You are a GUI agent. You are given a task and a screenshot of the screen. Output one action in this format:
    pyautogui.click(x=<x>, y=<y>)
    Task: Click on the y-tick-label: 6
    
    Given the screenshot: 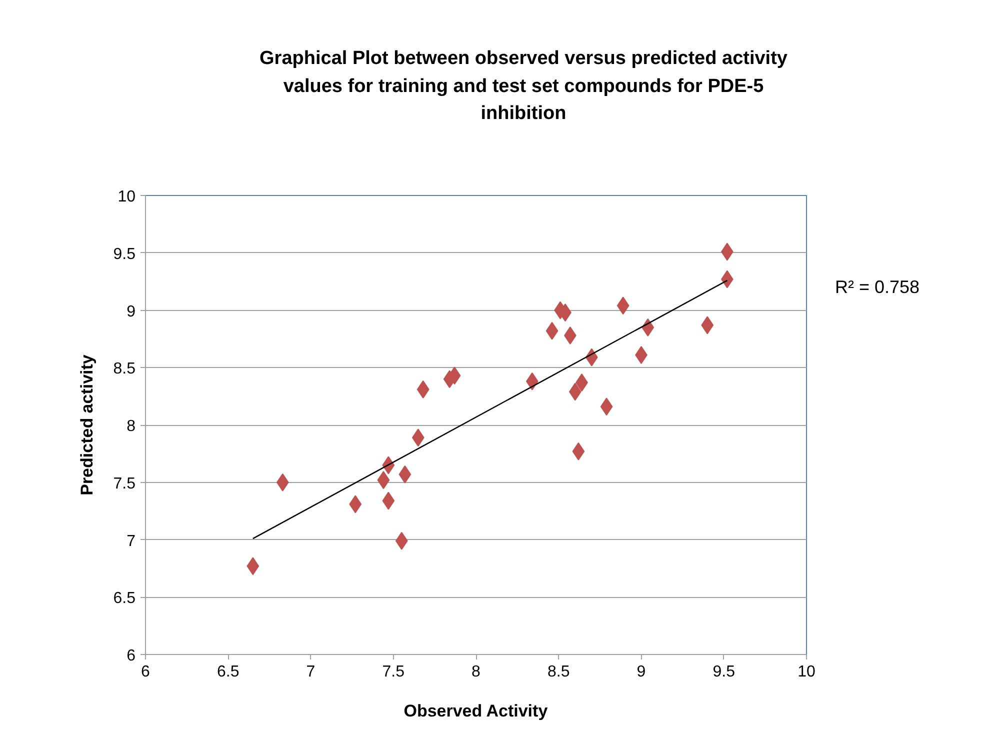 What is the action you would take?
    pyautogui.click(x=131, y=656)
    